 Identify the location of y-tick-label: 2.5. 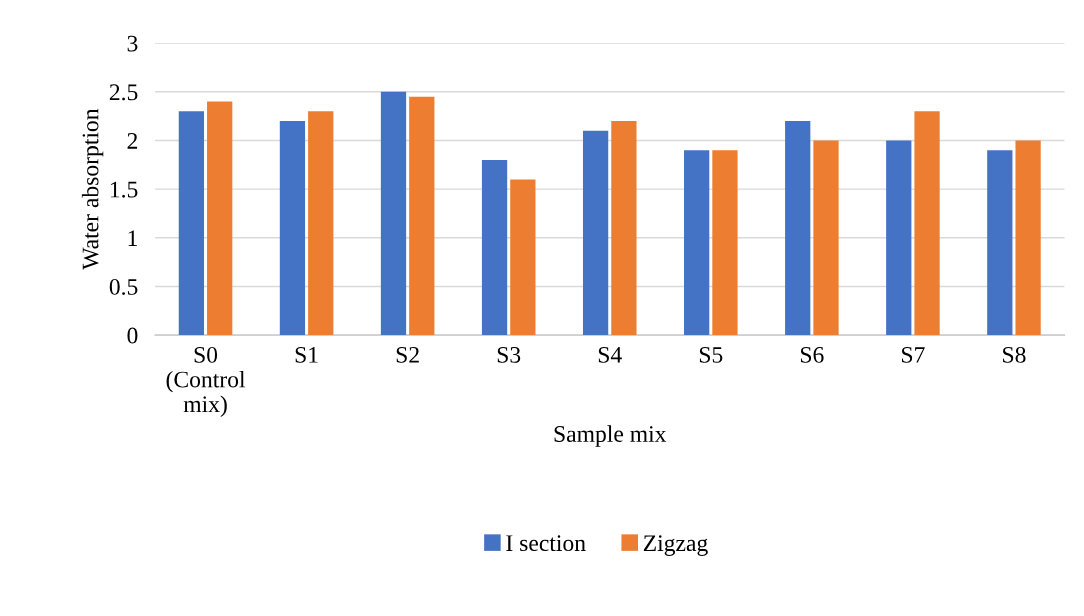
(123, 92).